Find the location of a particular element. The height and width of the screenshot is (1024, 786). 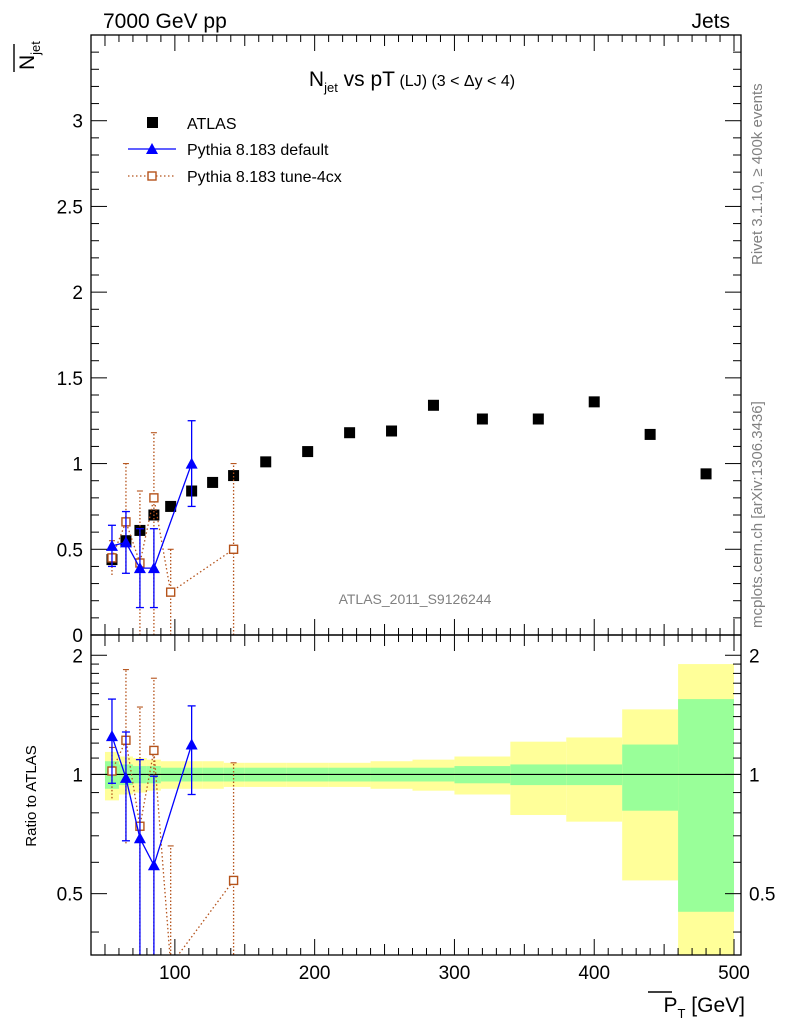

mcplots-label: mcplots.cern.ch [arXiv:1306.3436] is located at coordinates (757, 514).